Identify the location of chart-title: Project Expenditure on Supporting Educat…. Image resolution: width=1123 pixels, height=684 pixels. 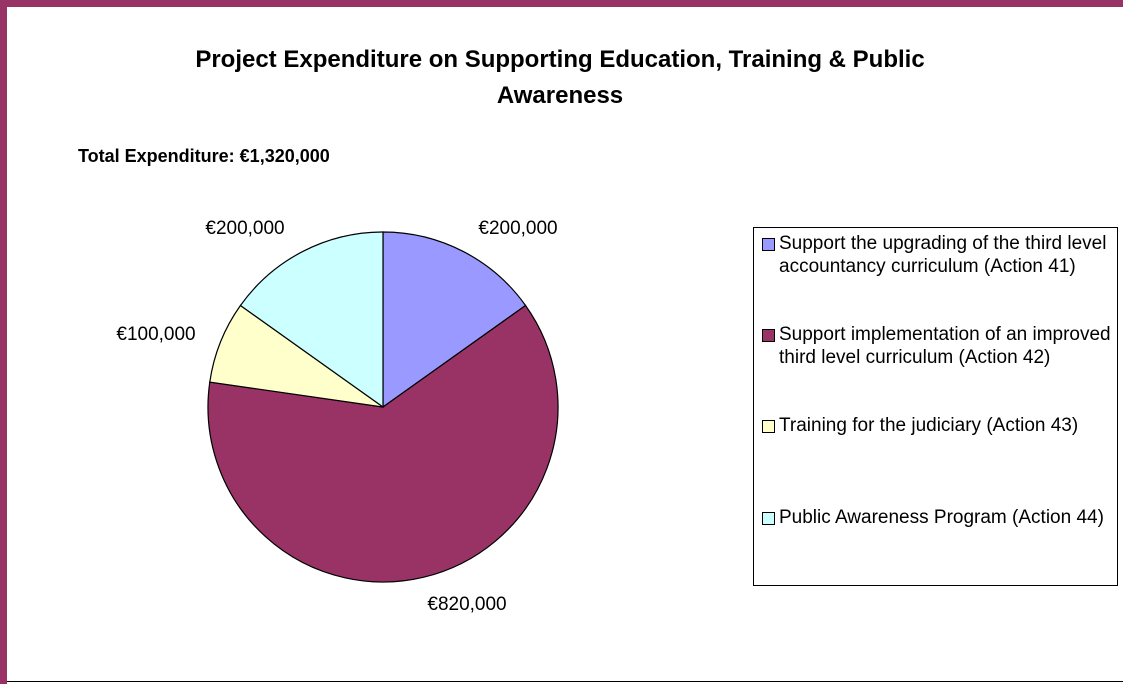
(560, 77).